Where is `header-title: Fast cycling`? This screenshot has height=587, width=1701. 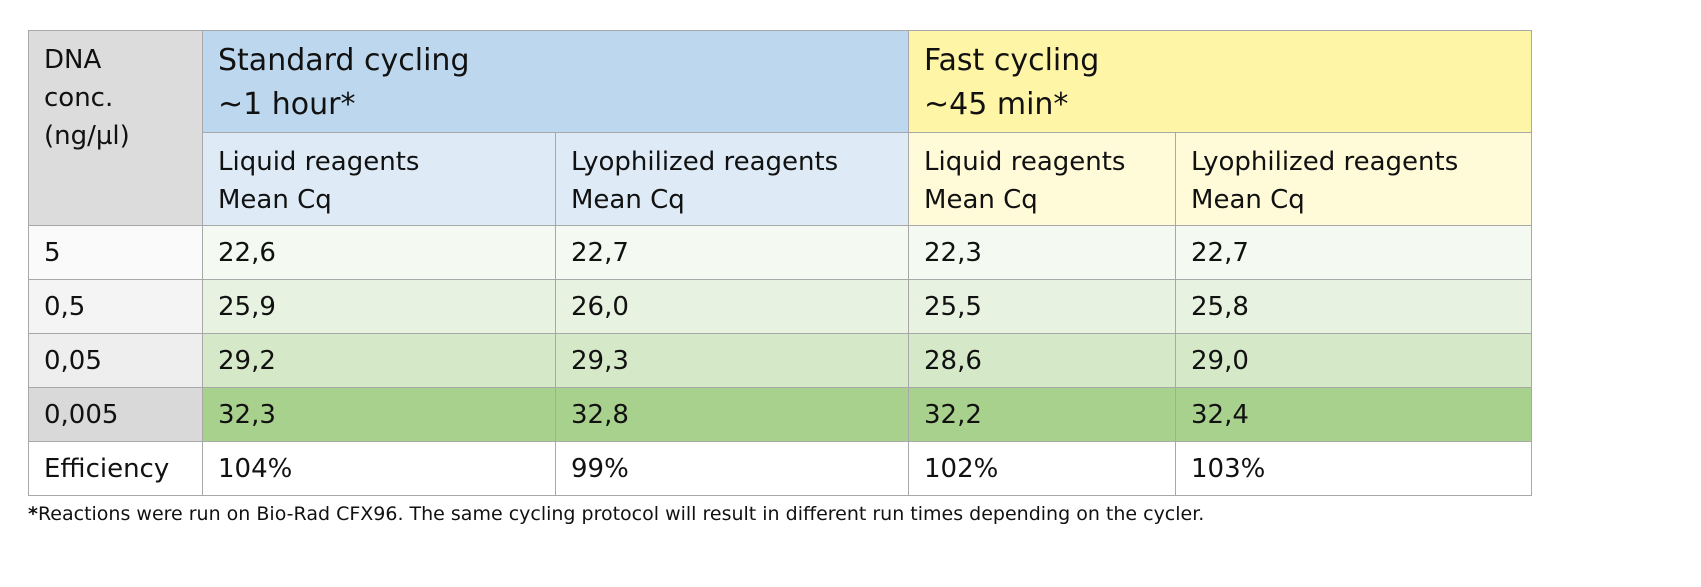
header-title: Fast cycling is located at coordinates (1012, 60).